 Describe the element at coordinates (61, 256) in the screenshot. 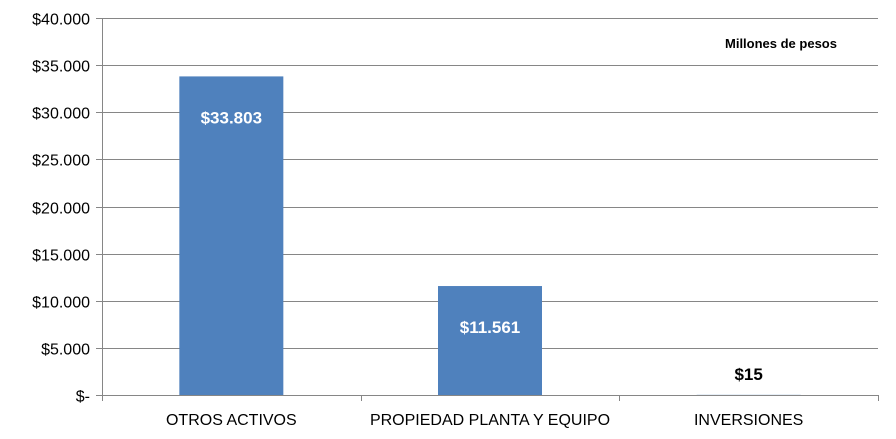

I see `y-tick-label: $15.000` at that location.